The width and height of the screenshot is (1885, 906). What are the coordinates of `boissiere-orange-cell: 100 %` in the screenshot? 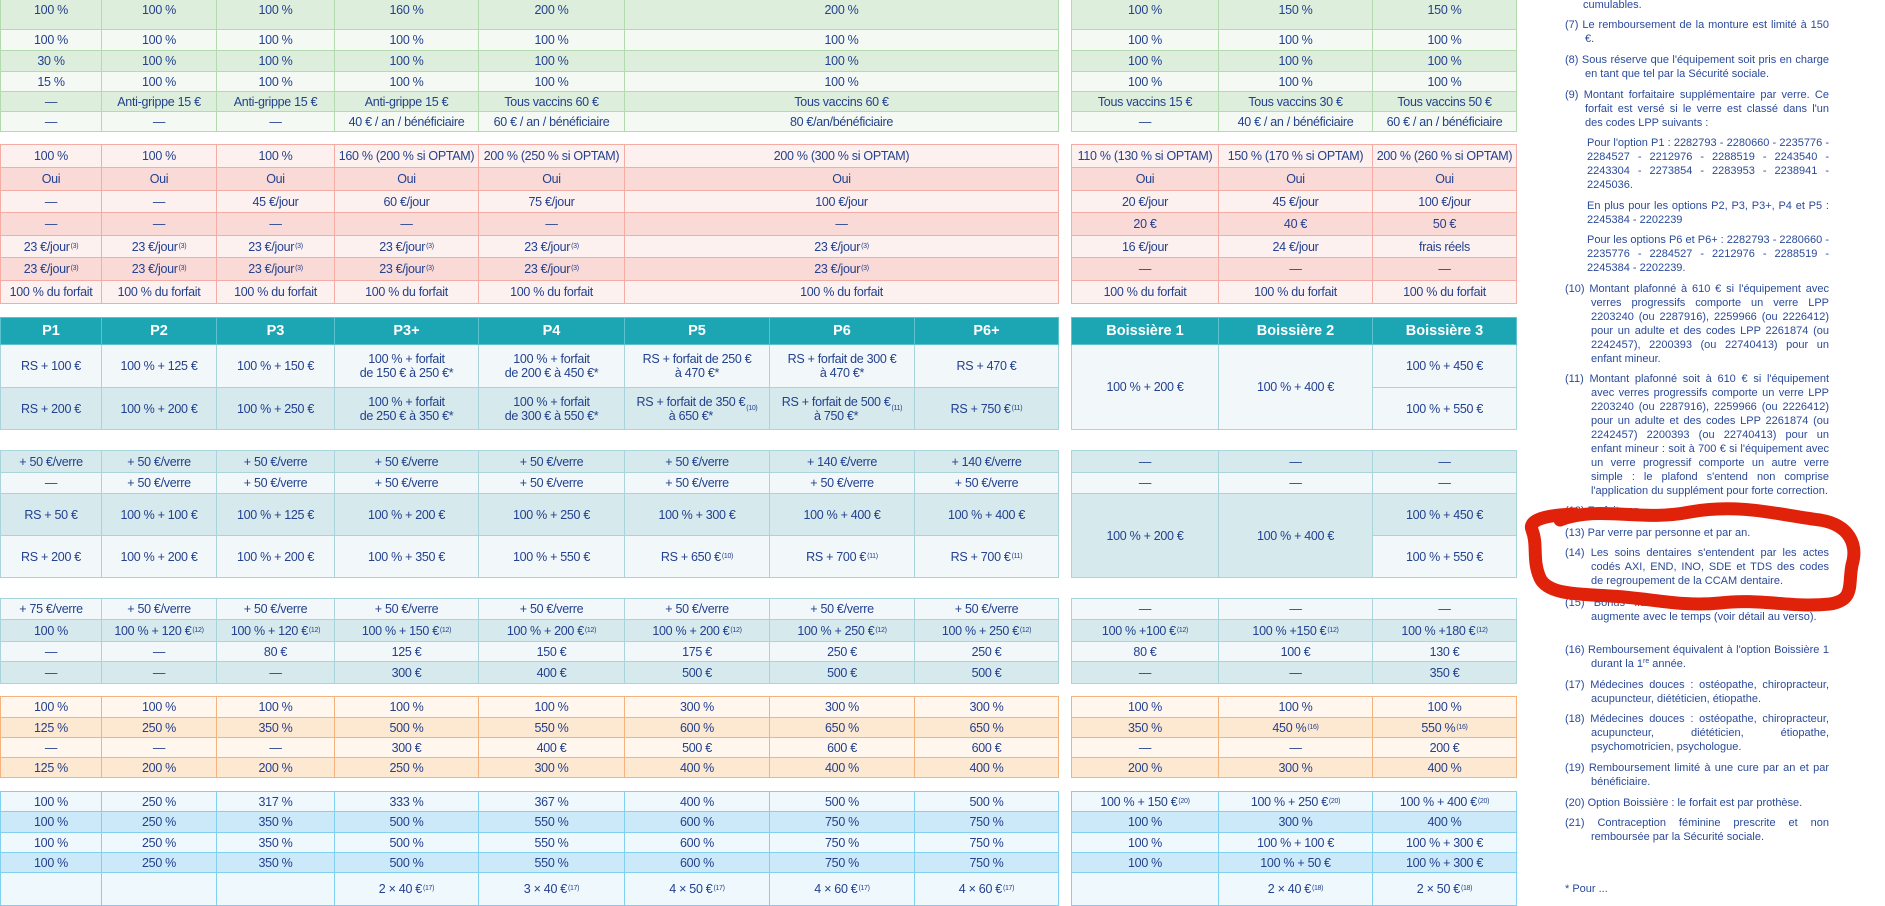 It's located at (1145, 707).